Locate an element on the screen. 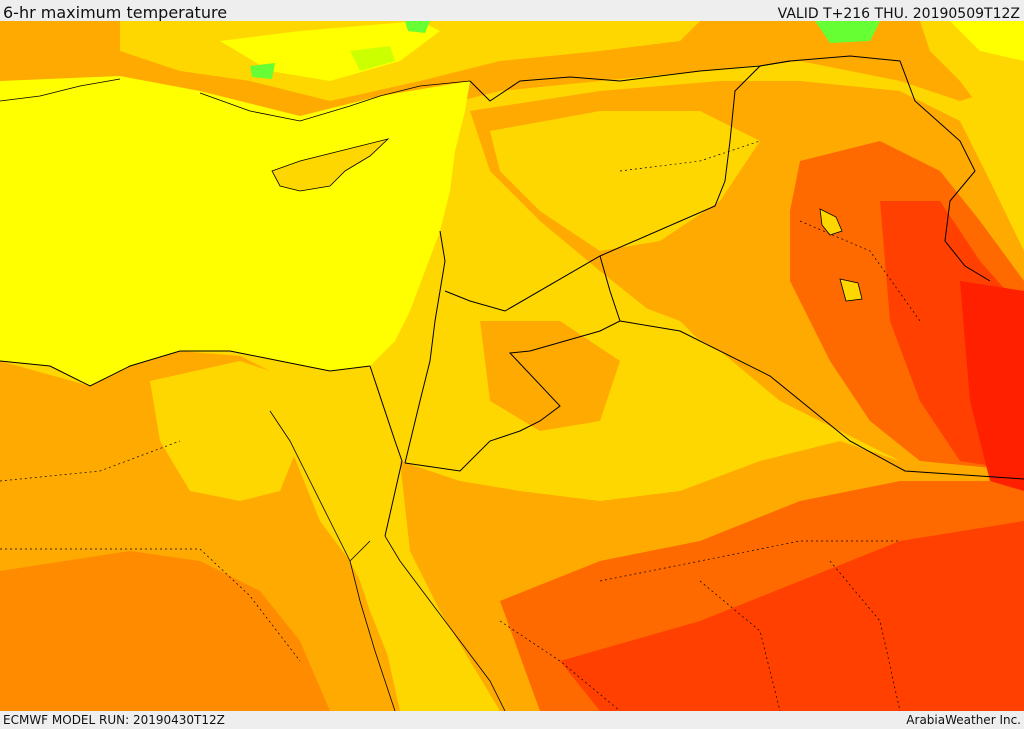 This screenshot has width=1024, height=729. model-run: ECMWF MODEL RUN: 20190430T12Z is located at coordinates (114, 720).